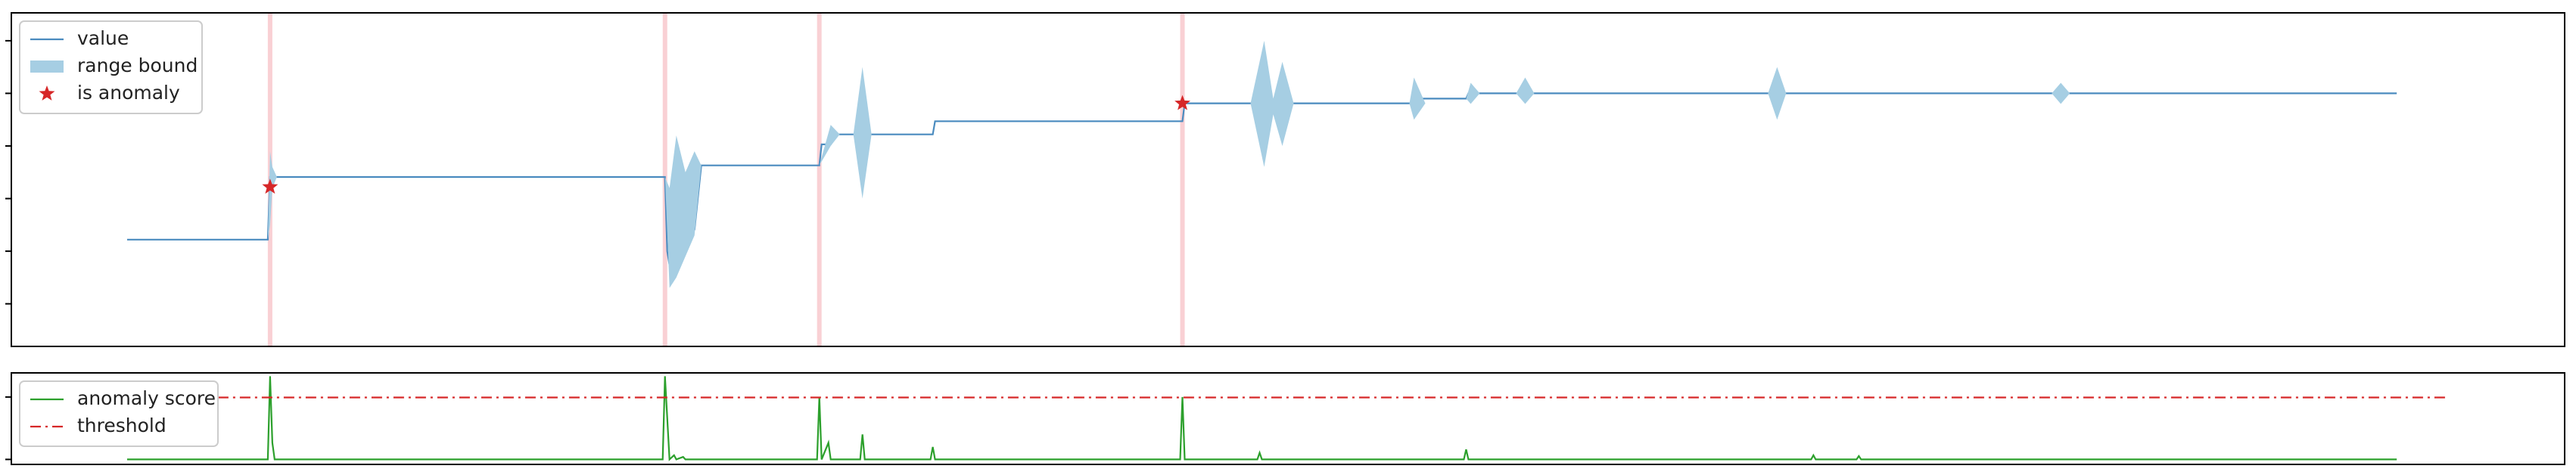 Image resolution: width=2576 pixels, height=475 pixels. What do you see at coordinates (103, 38) in the screenshot?
I see `legend-label: value` at bounding box center [103, 38].